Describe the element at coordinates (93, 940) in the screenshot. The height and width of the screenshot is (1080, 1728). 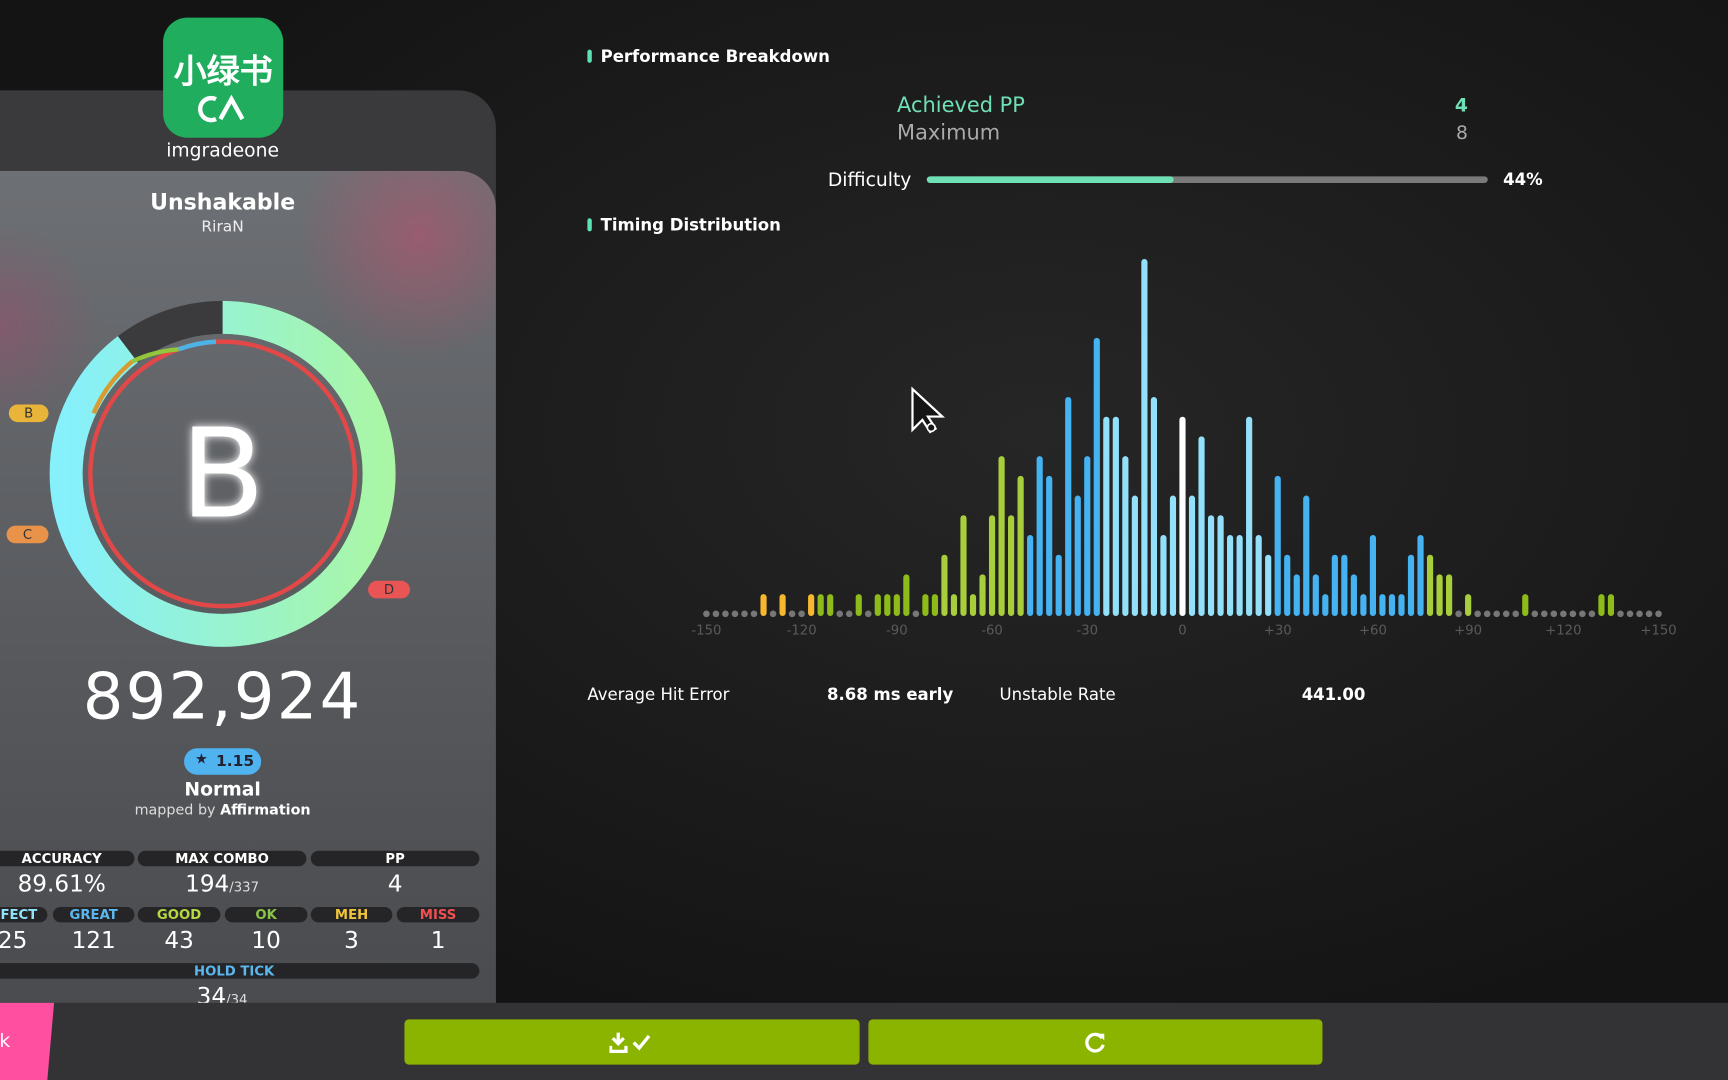
I see `judgement-count: 121` at that location.